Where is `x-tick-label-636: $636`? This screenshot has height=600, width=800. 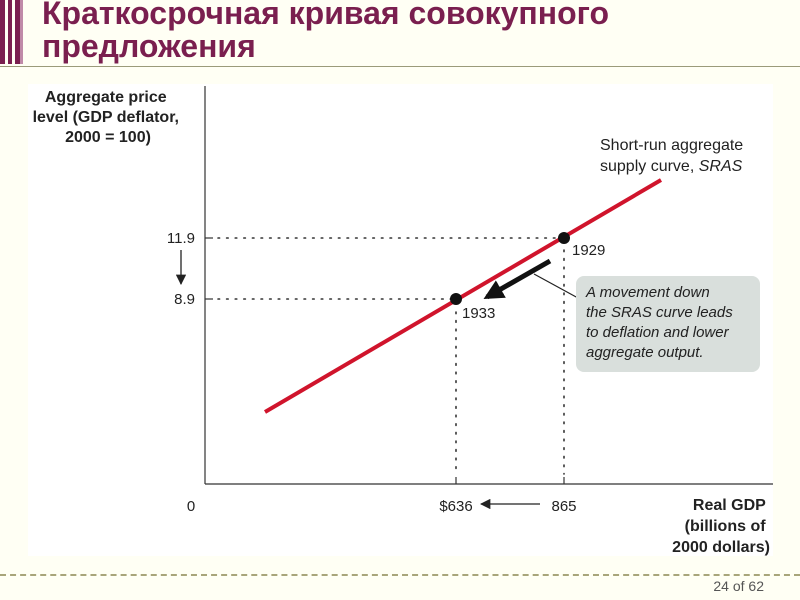
x-tick-label-636: $636 is located at coordinates (455, 506).